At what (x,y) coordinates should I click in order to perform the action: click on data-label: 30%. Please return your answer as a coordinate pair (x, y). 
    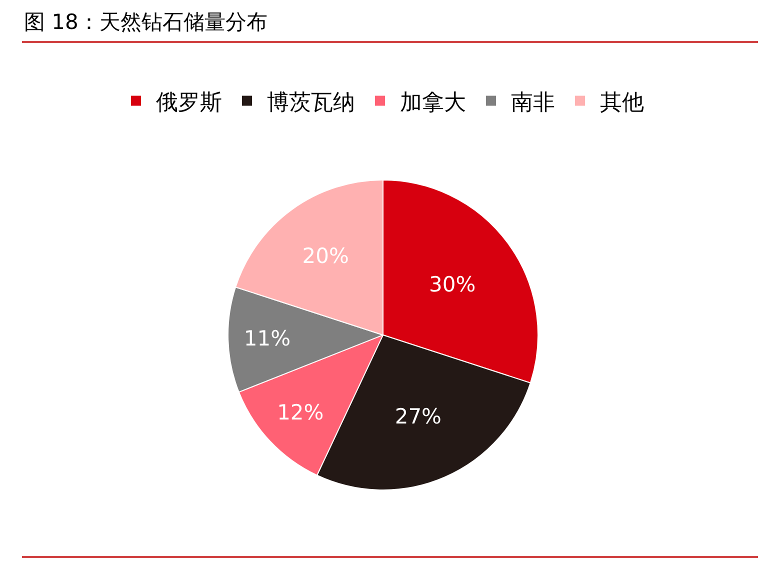
    Looking at the image, I should click on (452, 284).